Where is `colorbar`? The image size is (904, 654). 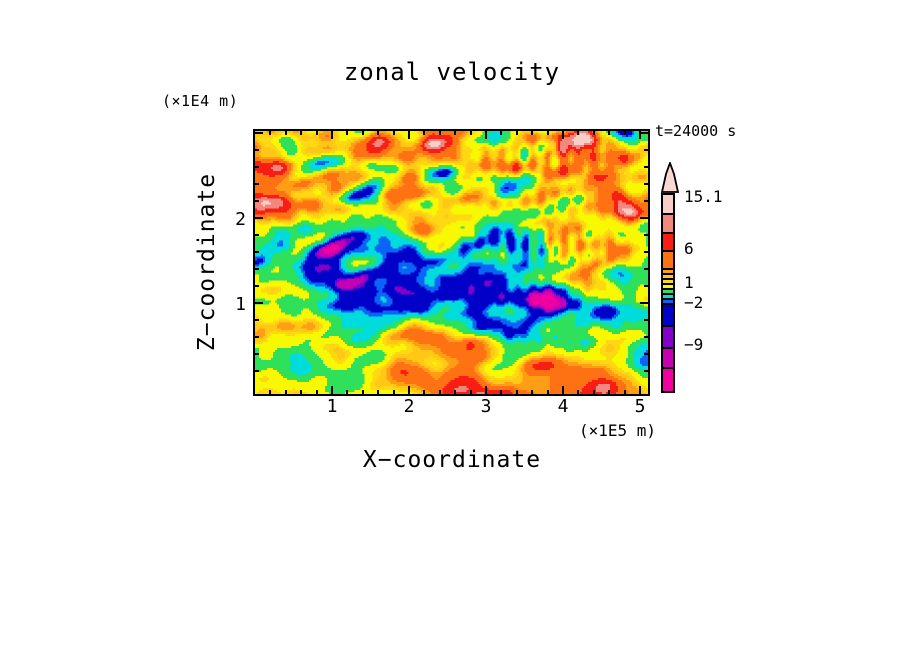
colorbar is located at coordinates (668, 293).